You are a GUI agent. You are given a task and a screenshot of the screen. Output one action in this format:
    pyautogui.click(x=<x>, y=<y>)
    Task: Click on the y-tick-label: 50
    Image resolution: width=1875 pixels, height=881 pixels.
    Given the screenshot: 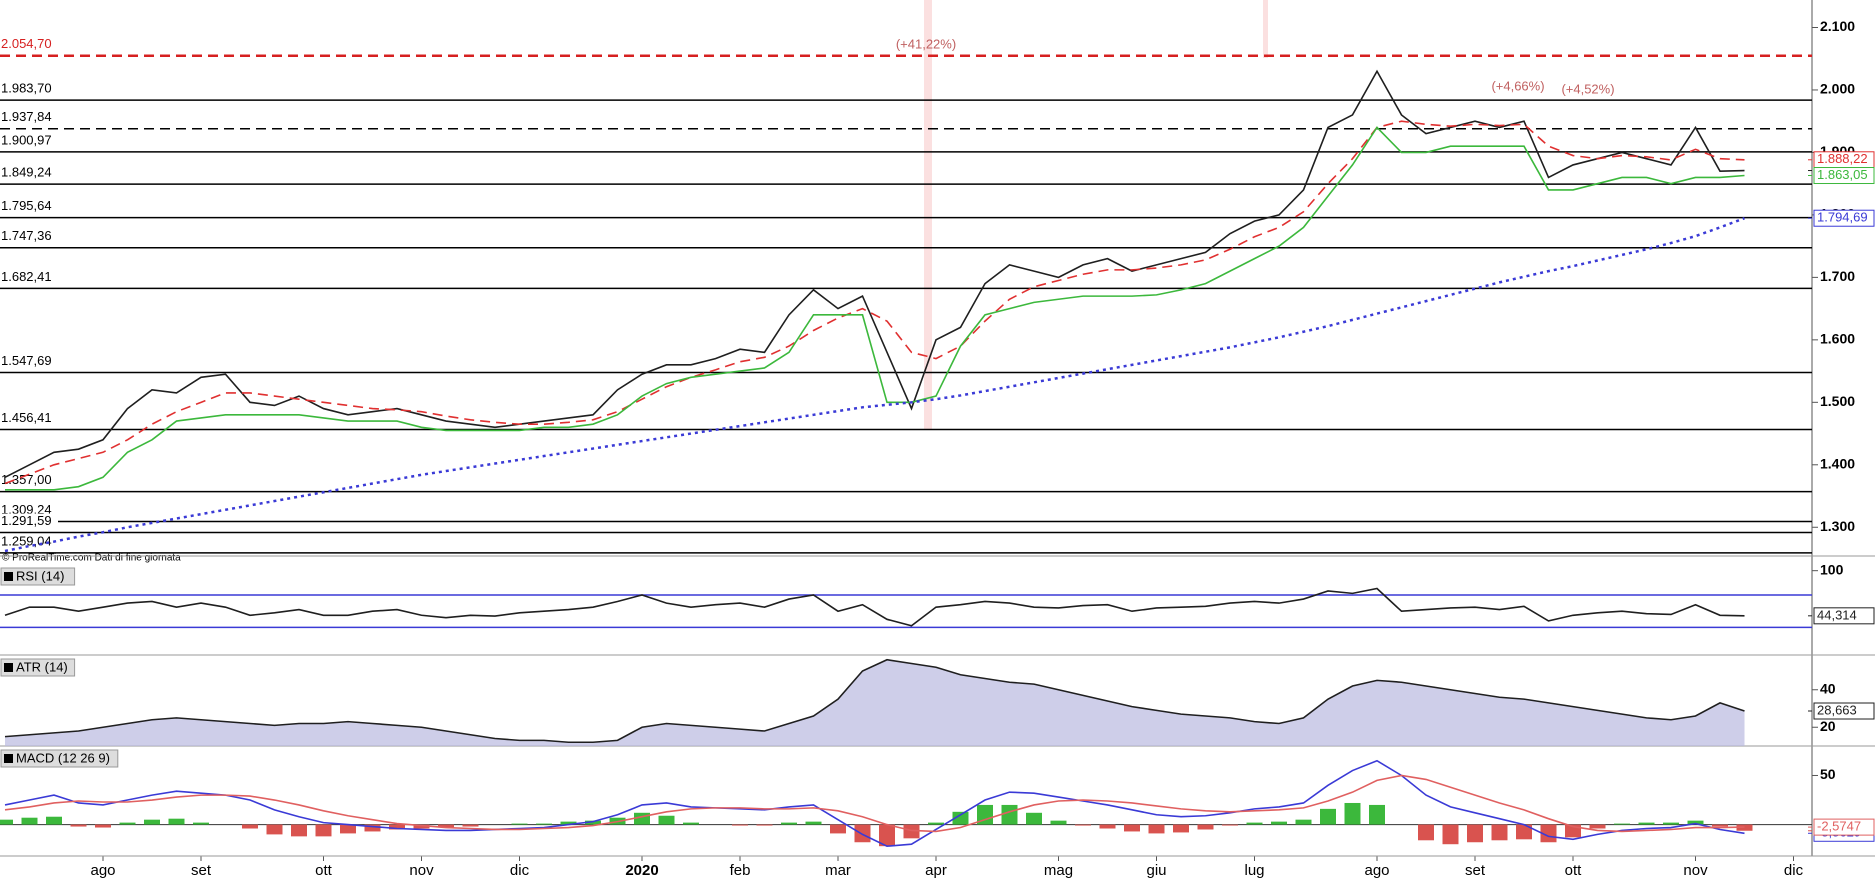 What is the action you would take?
    pyautogui.click(x=1828, y=774)
    